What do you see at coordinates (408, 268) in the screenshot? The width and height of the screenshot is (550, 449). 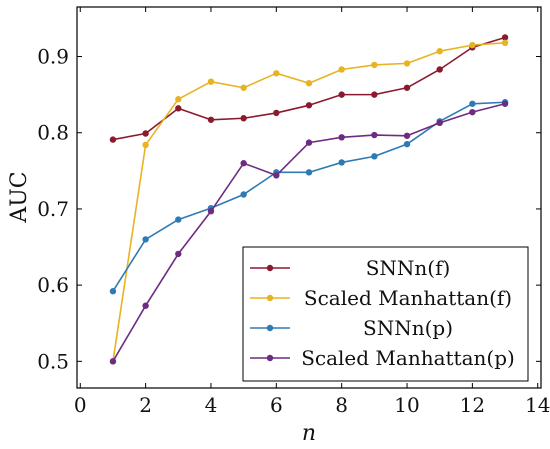 I see `legend-label: SNNn(f)` at bounding box center [408, 268].